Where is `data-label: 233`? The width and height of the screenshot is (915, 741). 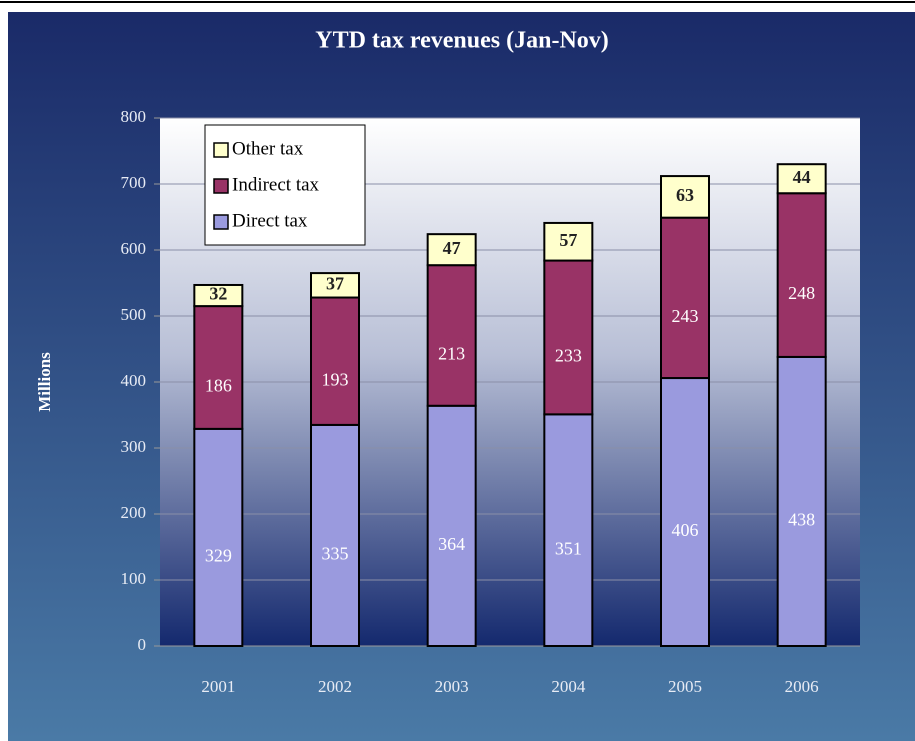
data-label: 233 is located at coordinates (568, 356).